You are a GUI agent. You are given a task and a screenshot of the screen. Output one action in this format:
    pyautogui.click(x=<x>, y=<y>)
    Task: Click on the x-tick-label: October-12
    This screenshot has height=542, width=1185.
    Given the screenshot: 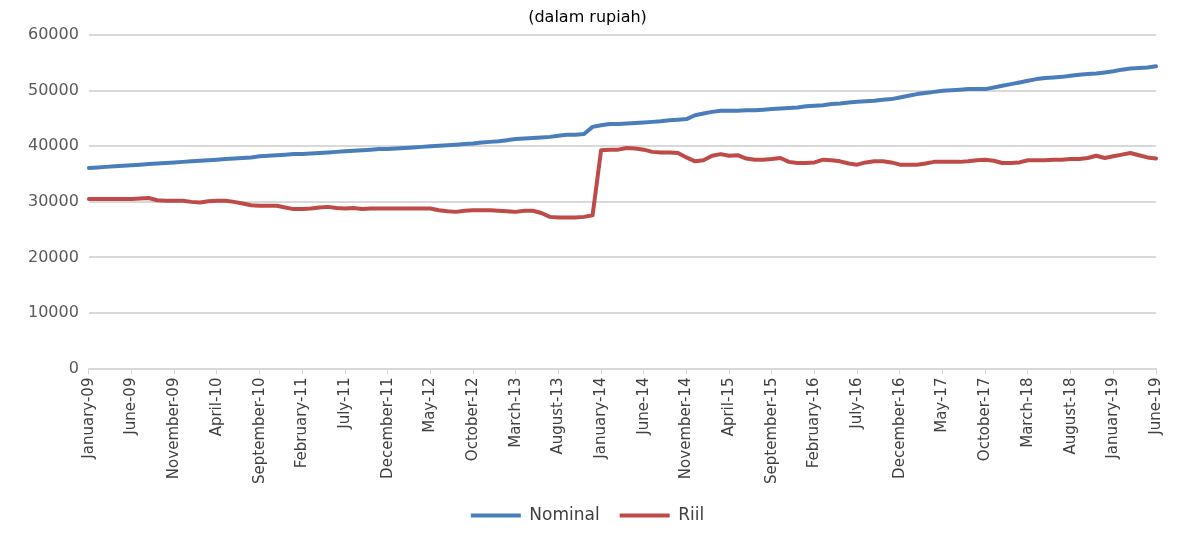 What is the action you would take?
    pyautogui.click(x=471, y=419)
    